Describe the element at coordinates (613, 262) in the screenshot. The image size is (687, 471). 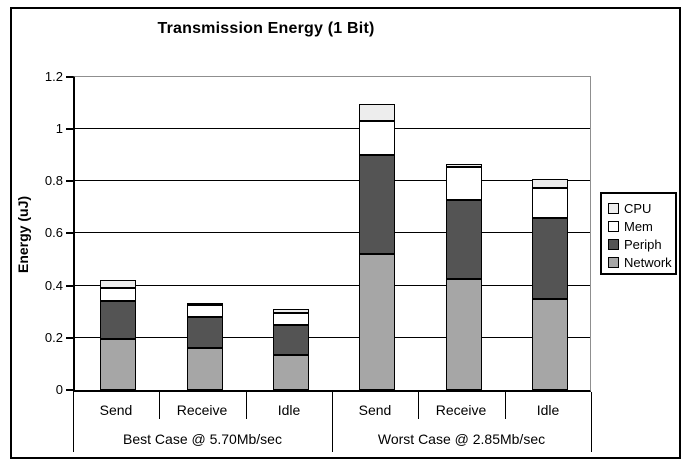
I see `legend-swatch-network` at that location.